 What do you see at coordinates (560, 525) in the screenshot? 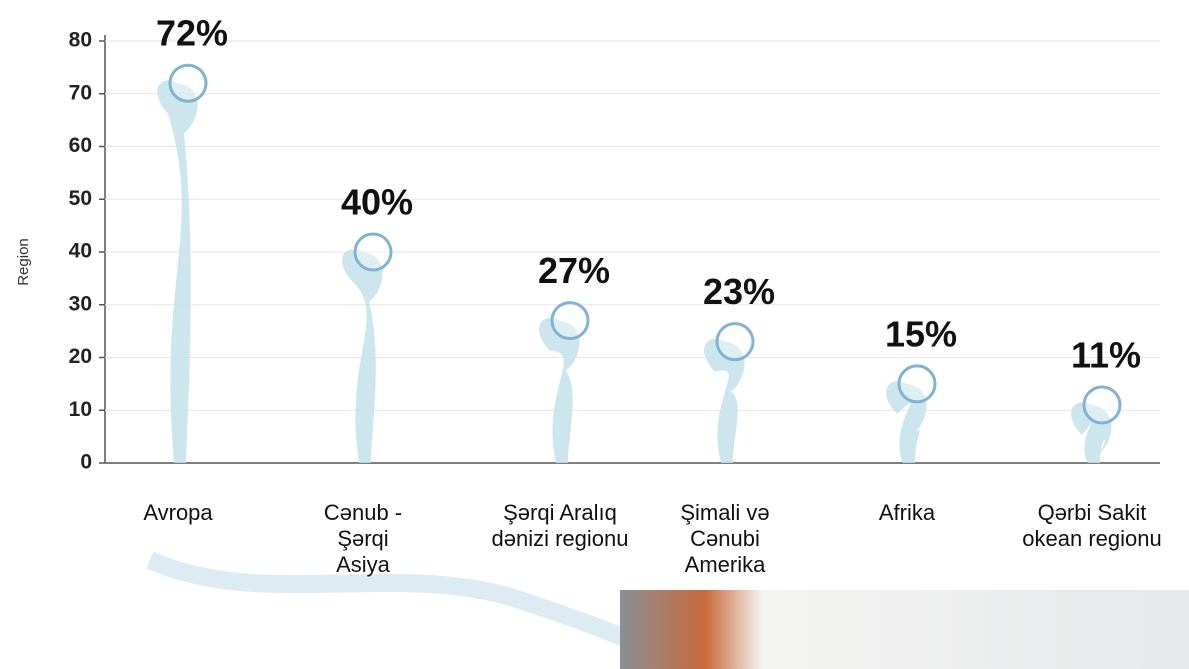
I see `x-tick-label: Şərqi Aralıq dənizi regionu` at bounding box center [560, 525].